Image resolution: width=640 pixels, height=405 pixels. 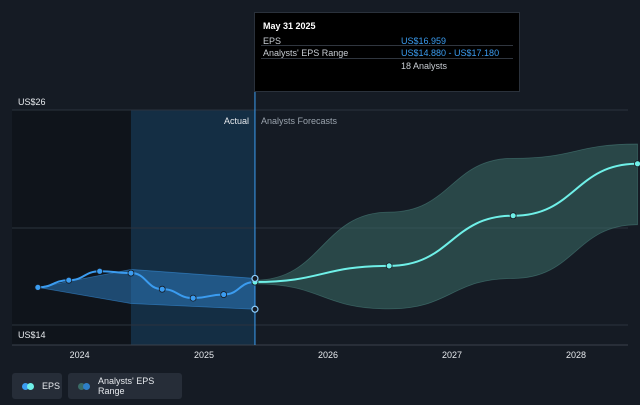 I want to click on x-tick-label: 2026, so click(x=328, y=355).